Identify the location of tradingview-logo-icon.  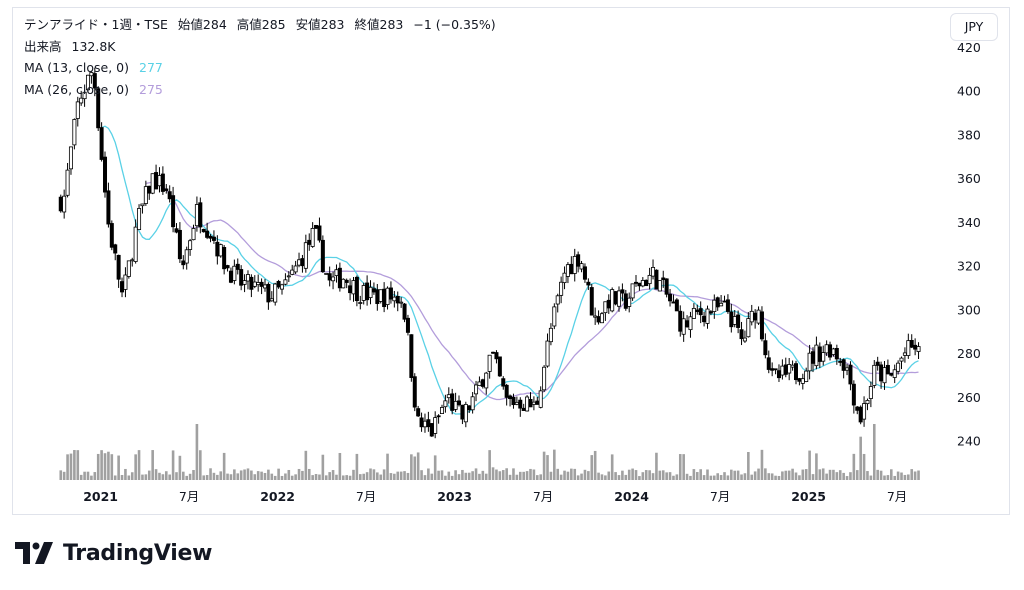
(34, 553).